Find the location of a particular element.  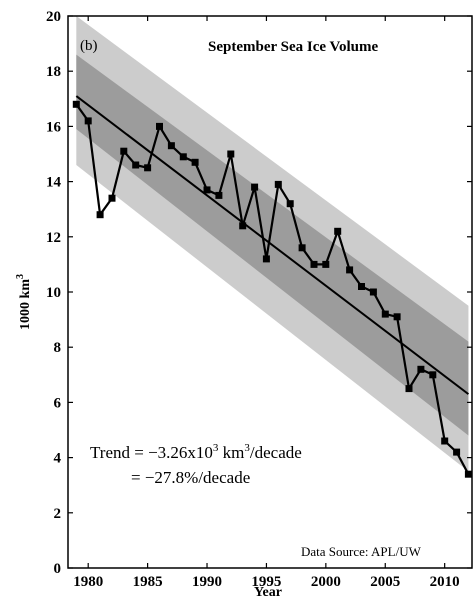

y-axis-label: 1000 km3 is located at coordinates (24, 302).